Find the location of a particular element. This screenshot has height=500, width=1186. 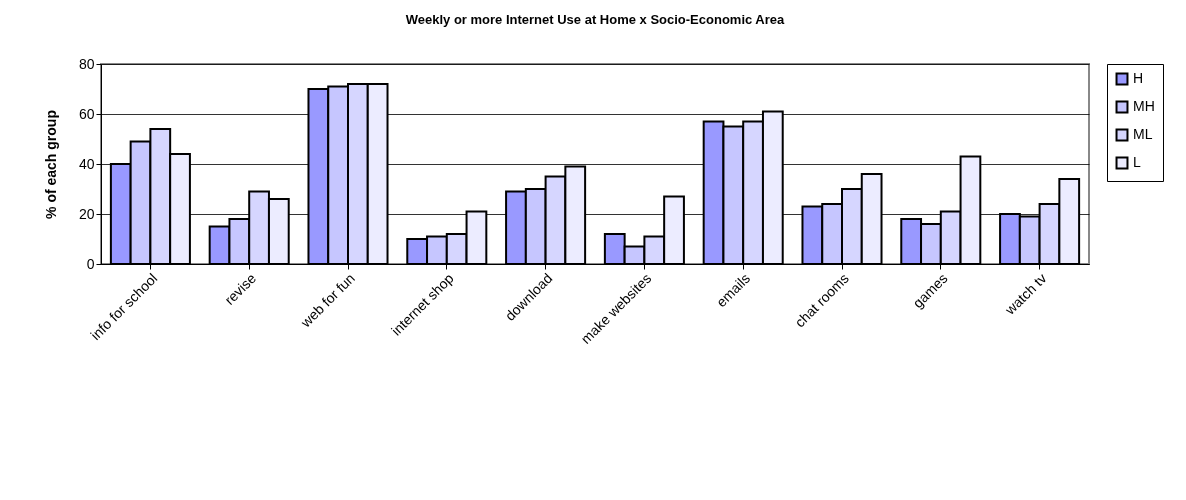

y-axis-title: % of each group is located at coordinates (50, 164).